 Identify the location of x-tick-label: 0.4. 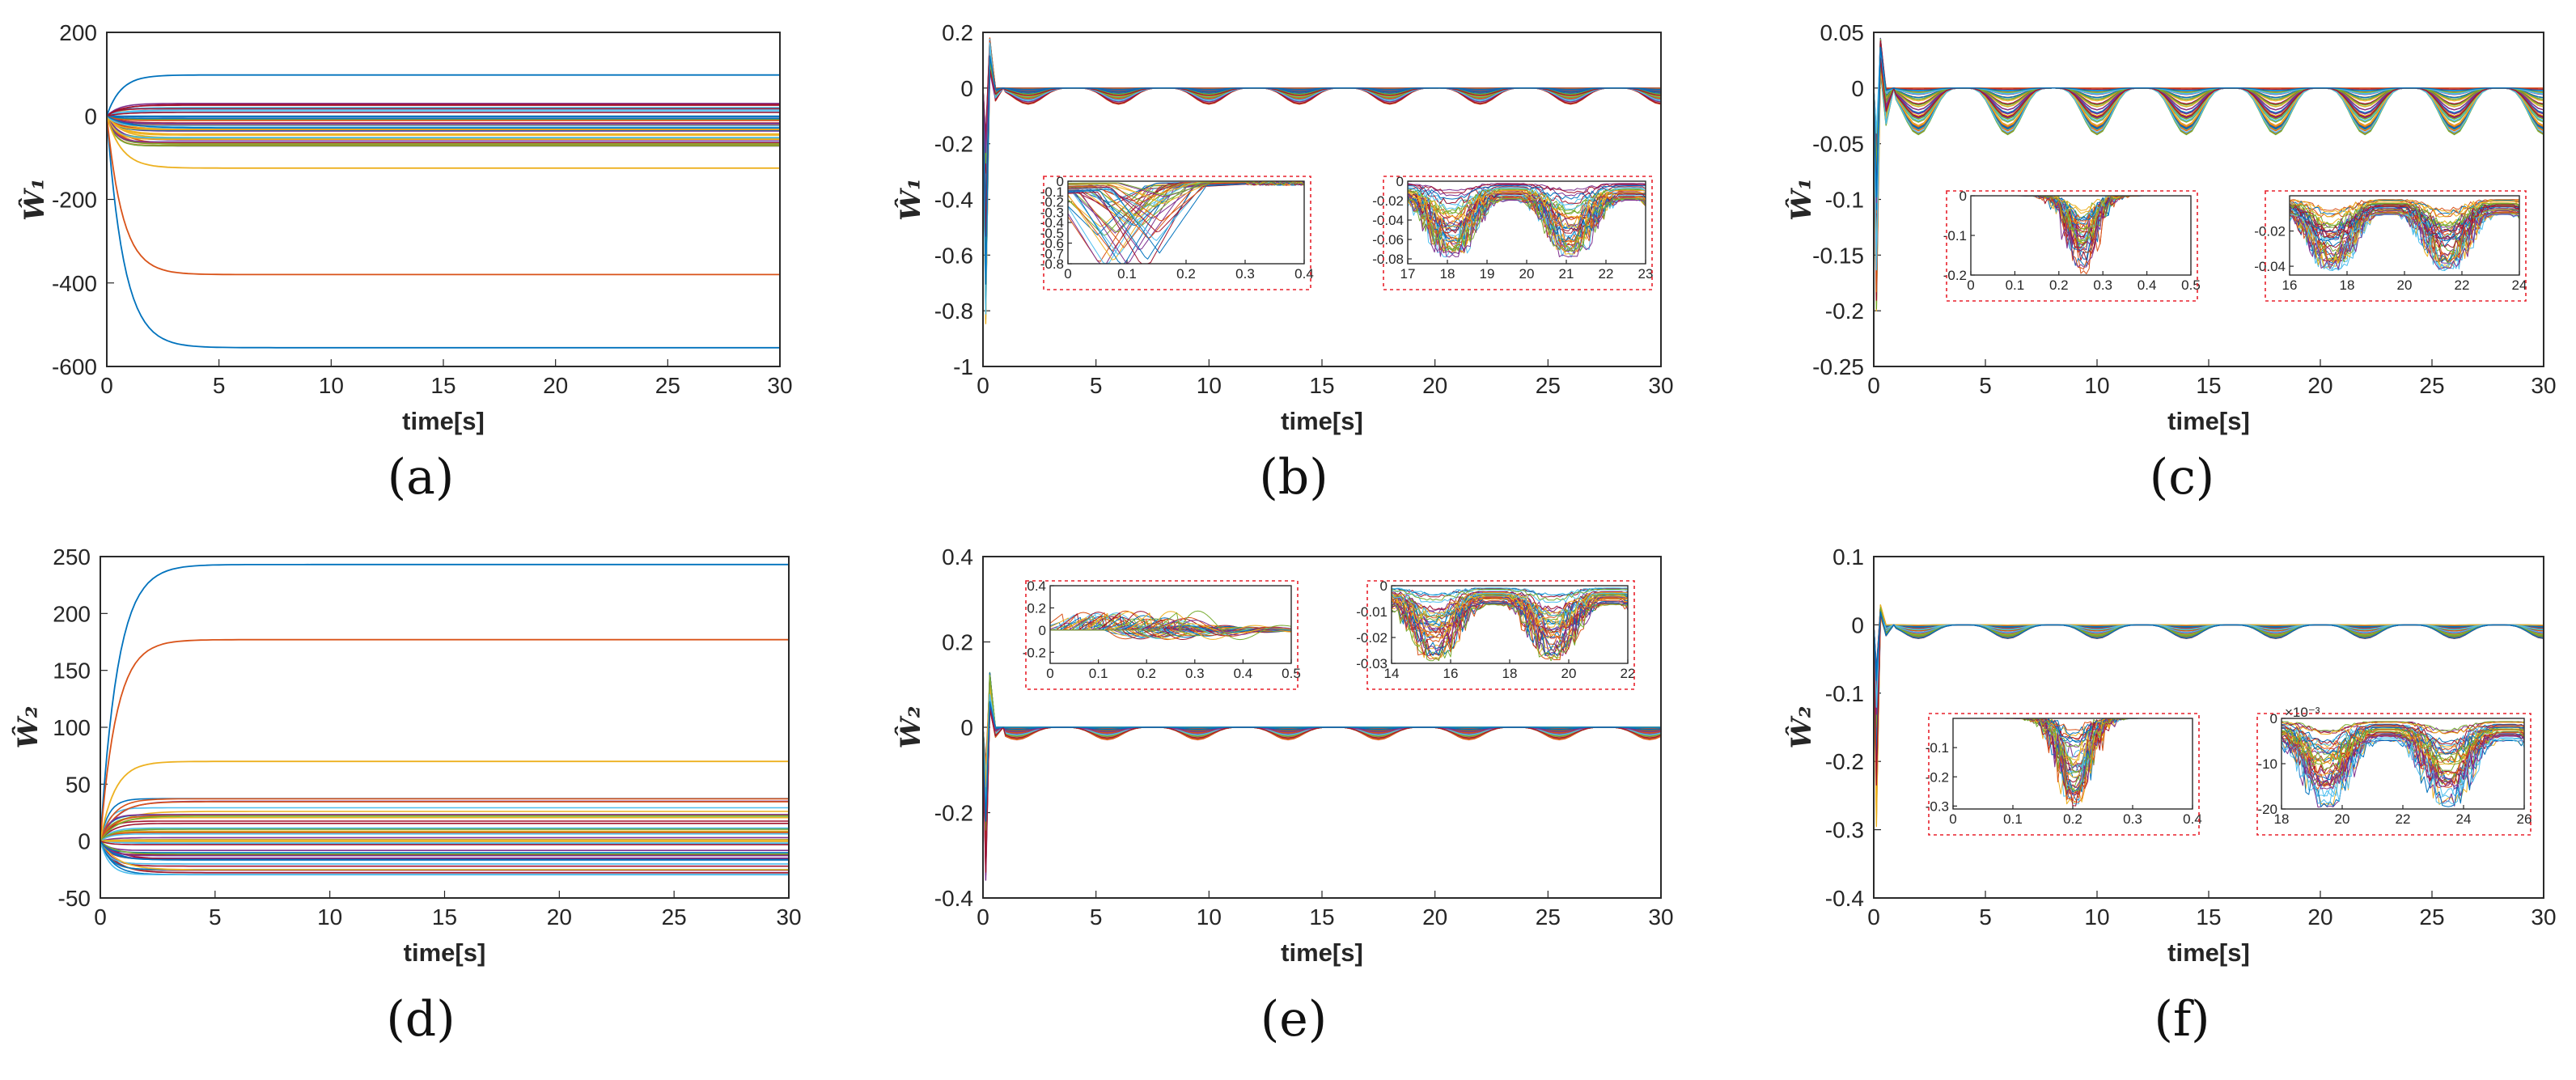
(1304, 274).